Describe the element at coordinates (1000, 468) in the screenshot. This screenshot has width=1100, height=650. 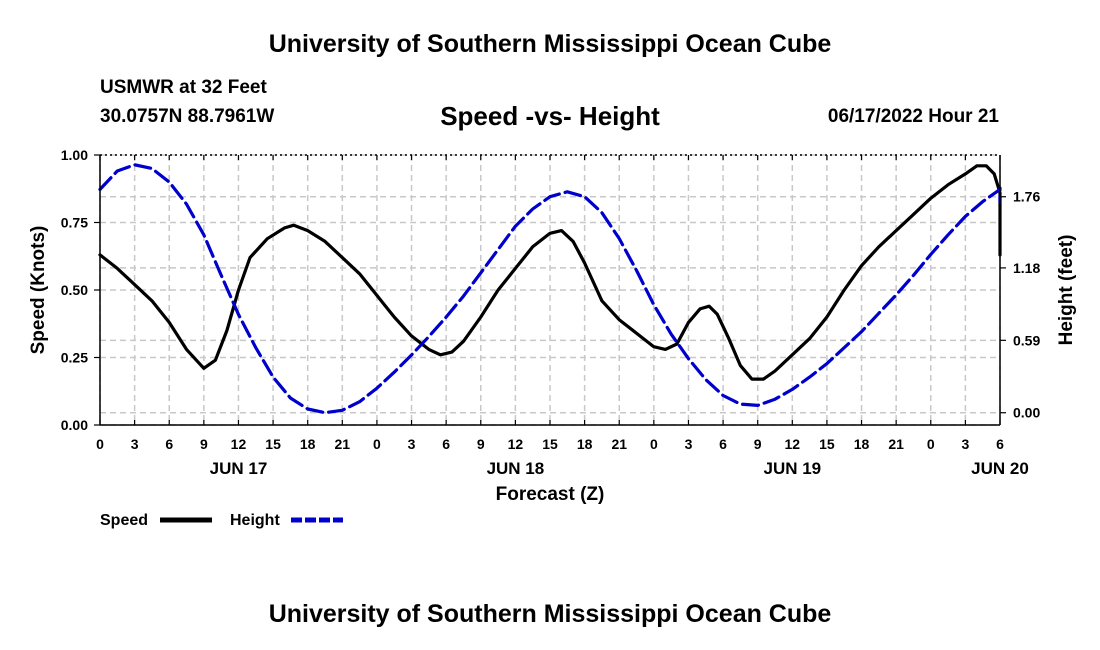
I see `date-label: JUN 20` at that location.